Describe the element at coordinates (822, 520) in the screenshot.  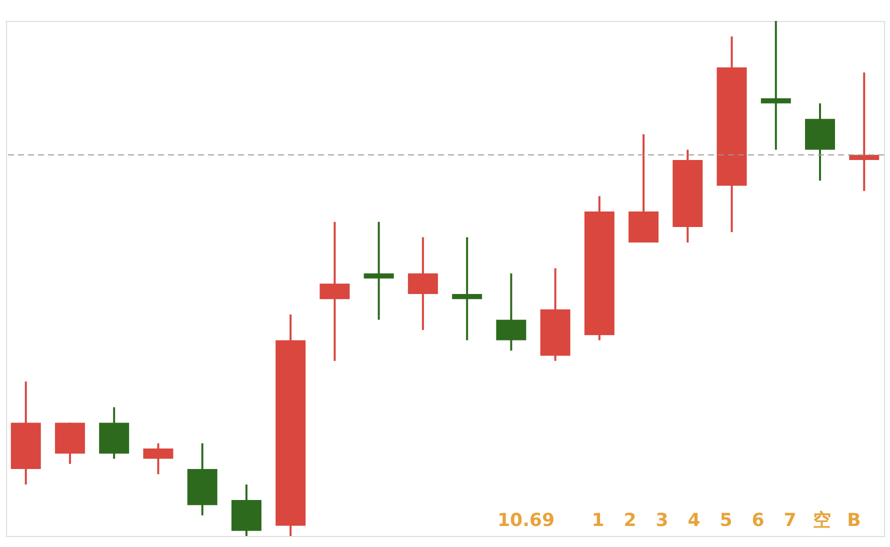
I see `annotation: 空` at that location.